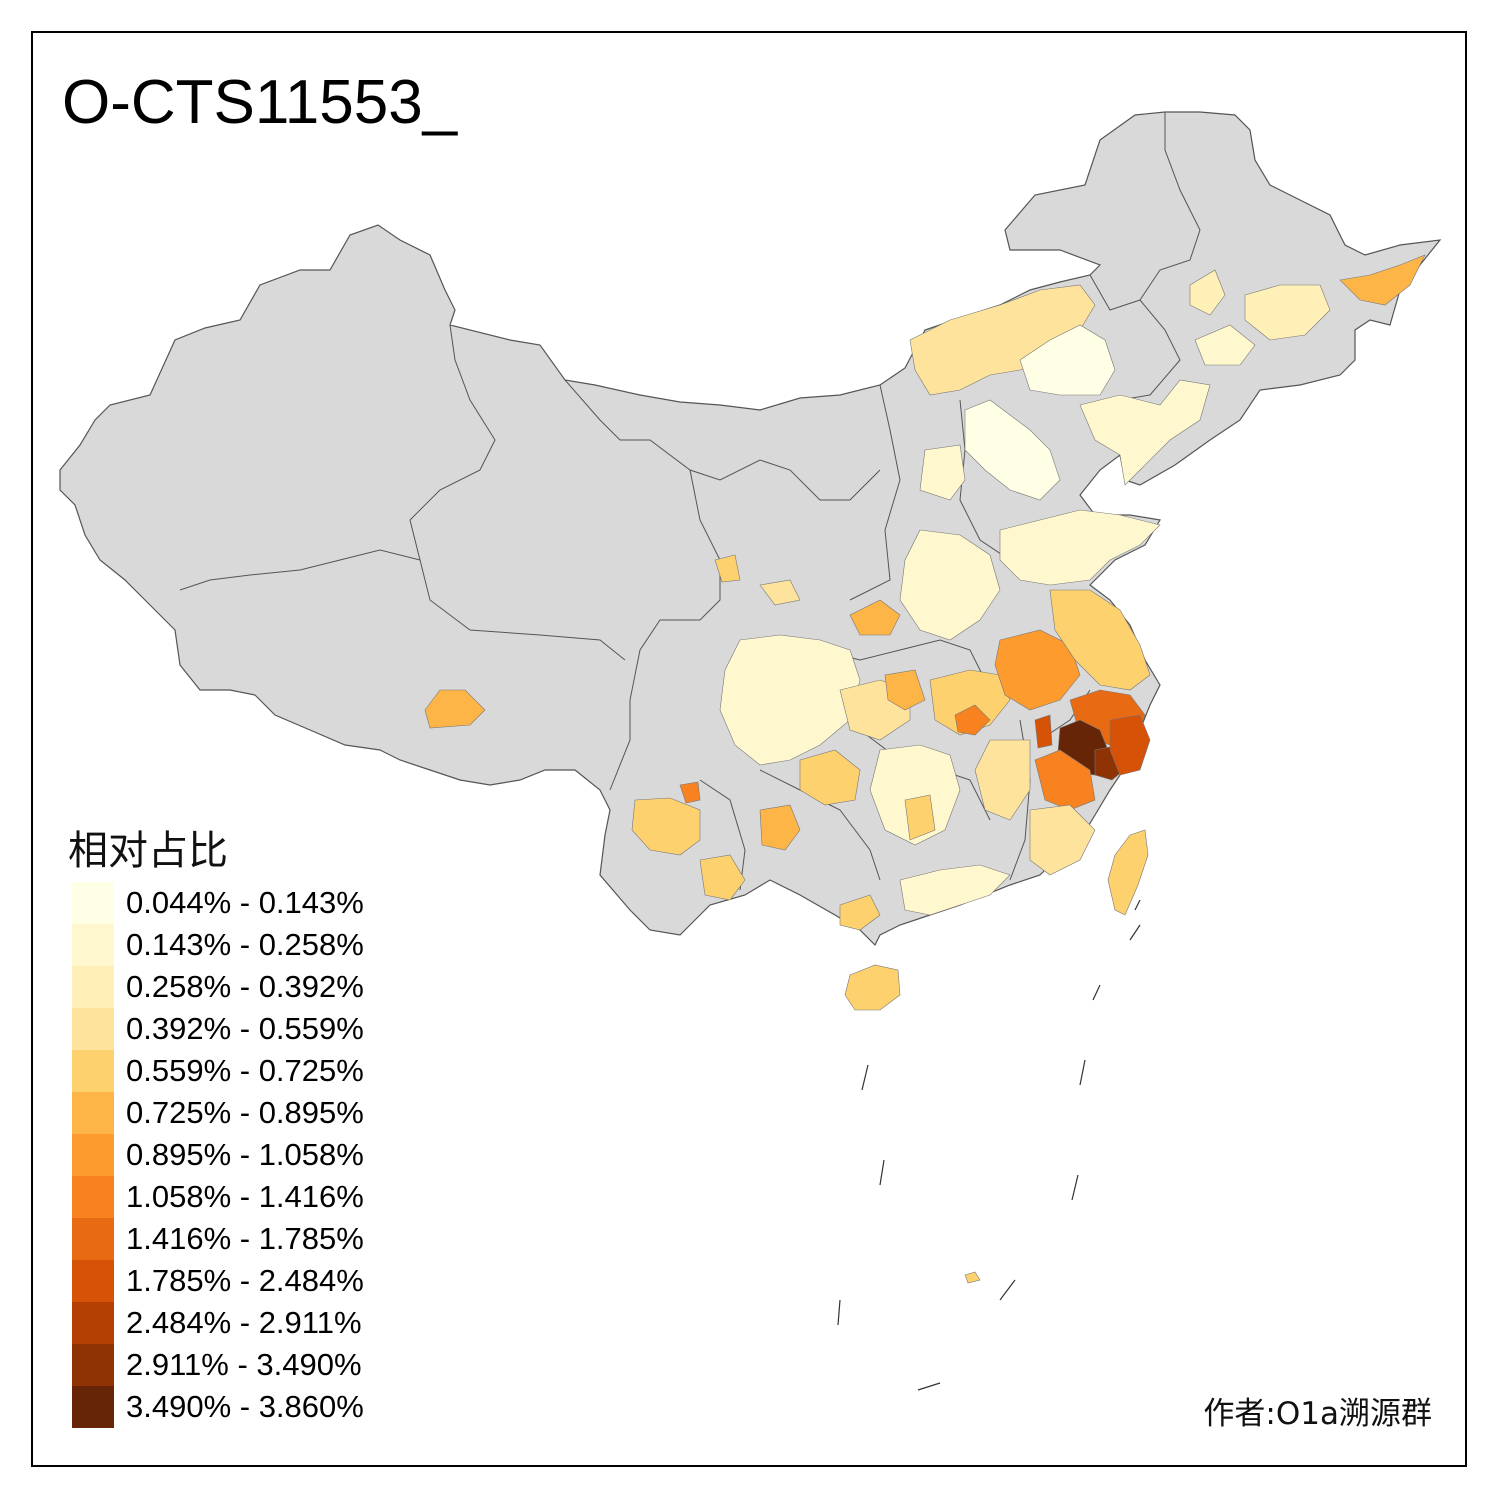 This screenshot has height=1500, width=1500. What do you see at coordinates (148, 851) in the screenshot?
I see `legend-title: 相对占比` at bounding box center [148, 851].